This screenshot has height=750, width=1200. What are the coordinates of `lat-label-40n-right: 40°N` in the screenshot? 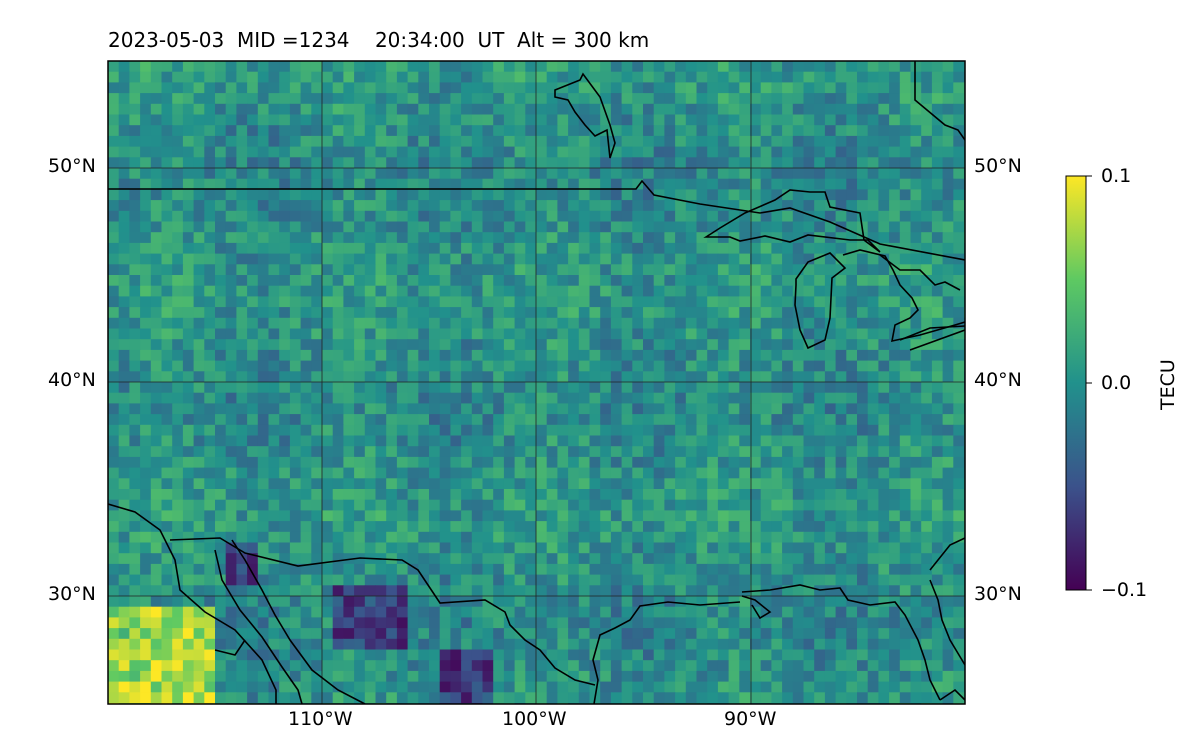 It's located at (998, 380).